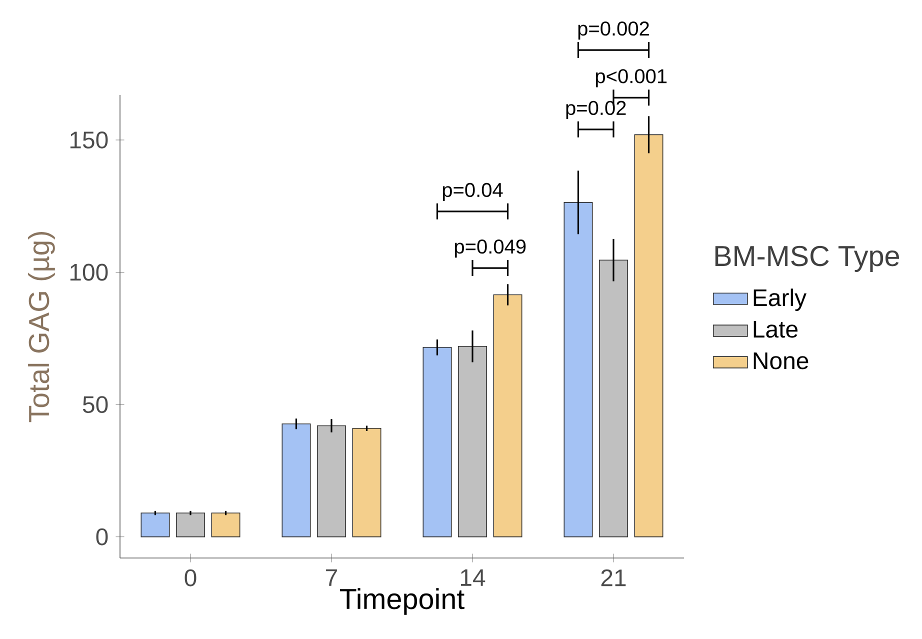 This screenshot has height=639, width=922. I want to click on y-tick-label: 150, so click(89, 139).